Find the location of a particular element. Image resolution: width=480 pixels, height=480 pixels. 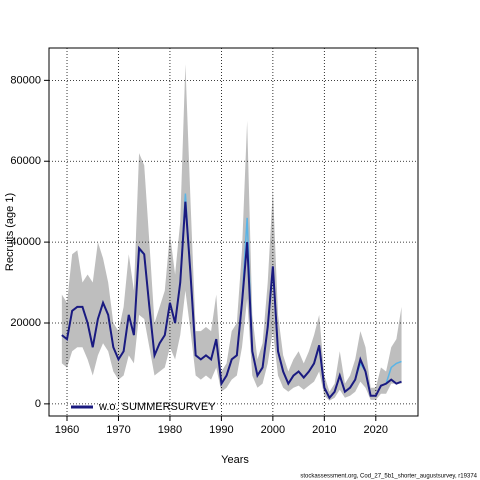

legend-label: w.o. SUMMERSURVEY is located at coordinates (157, 407).